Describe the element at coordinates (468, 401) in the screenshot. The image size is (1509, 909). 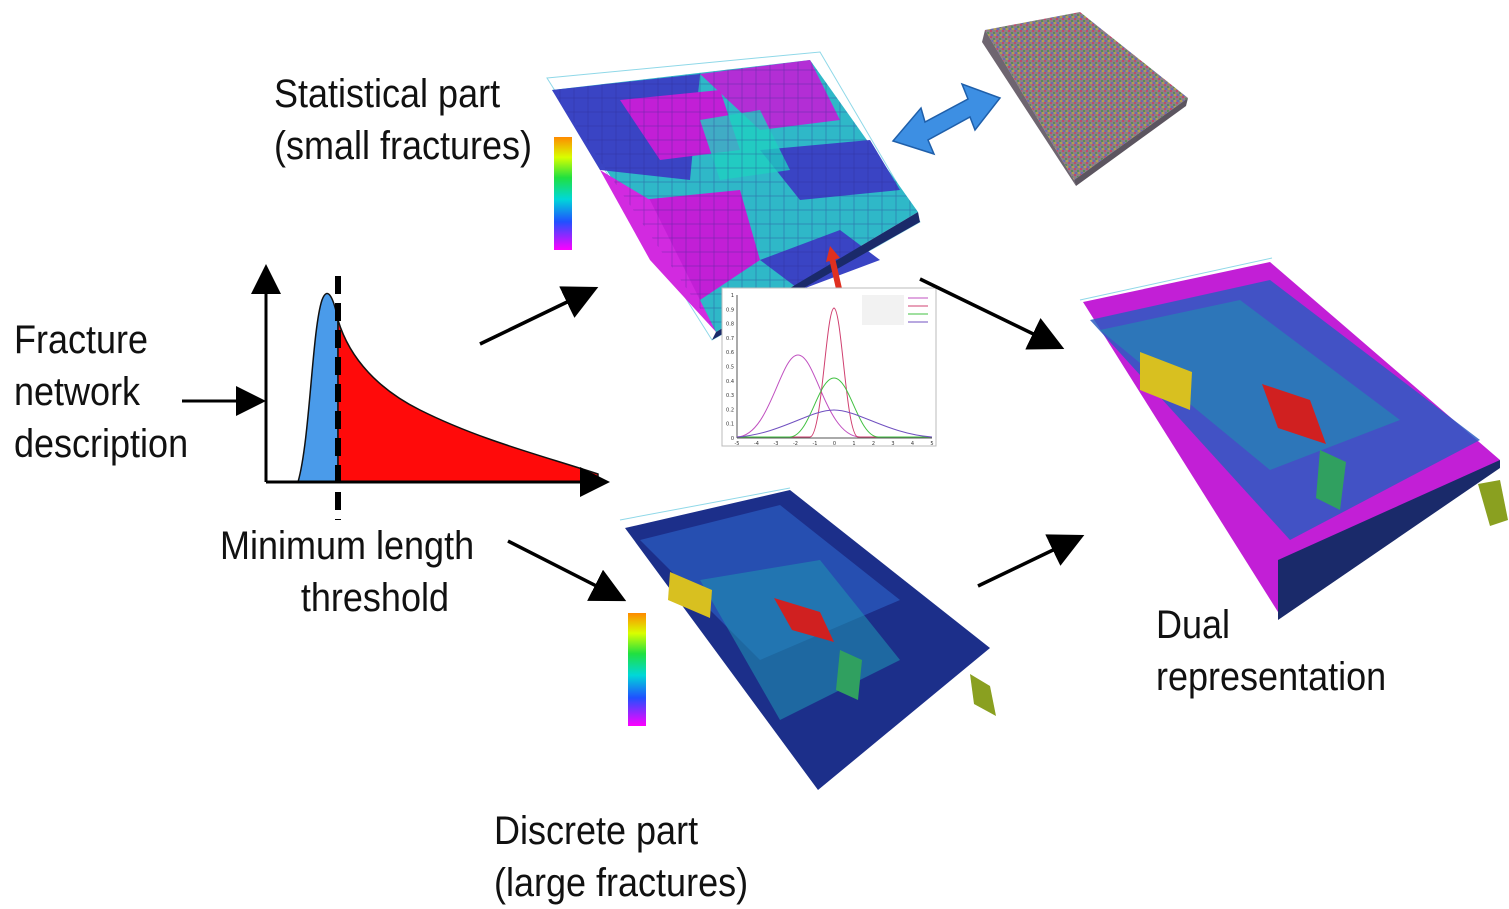
I see `large-fractures-area` at that location.